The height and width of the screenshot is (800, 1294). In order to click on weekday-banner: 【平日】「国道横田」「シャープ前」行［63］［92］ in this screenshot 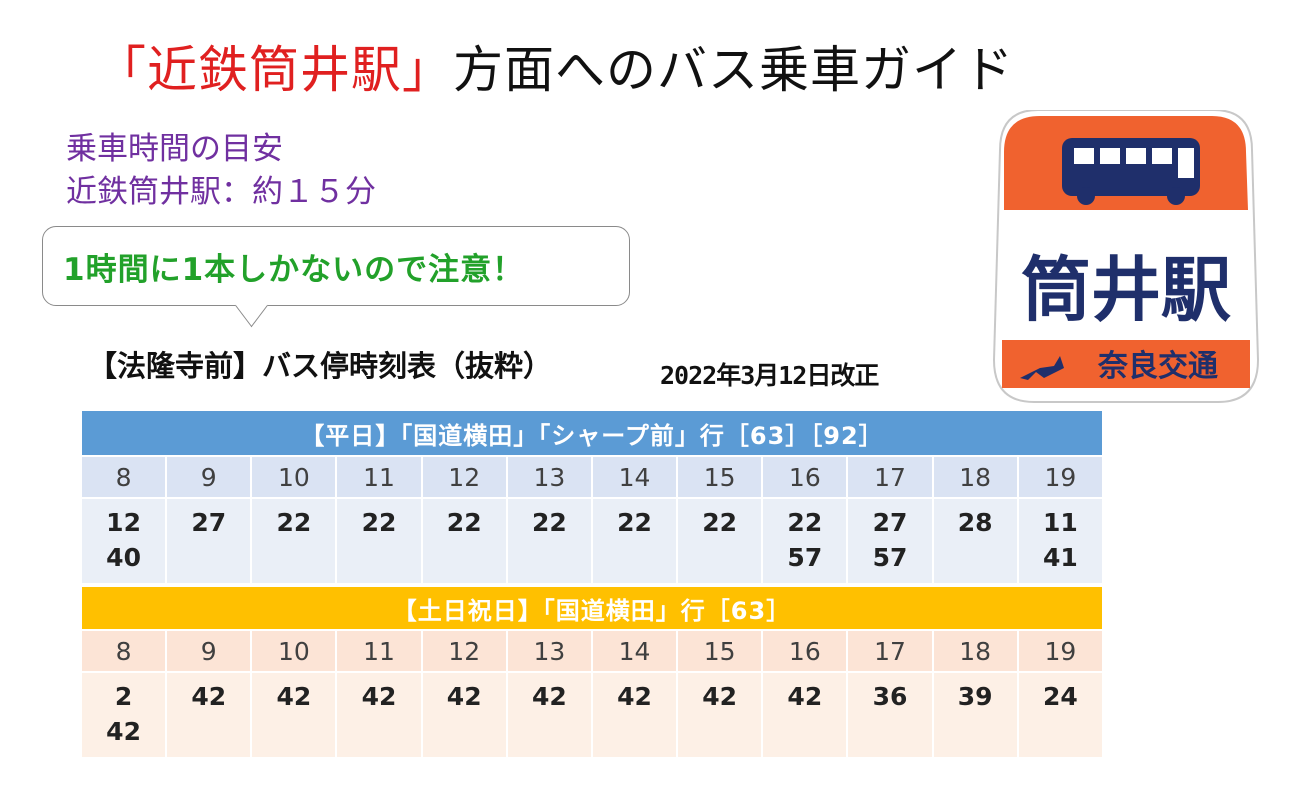, I will do `click(592, 433)`.